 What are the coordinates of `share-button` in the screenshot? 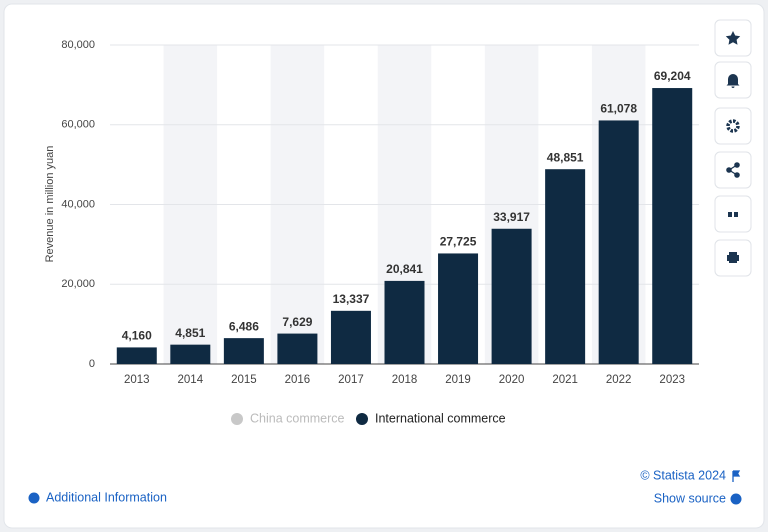 It's located at (733, 170).